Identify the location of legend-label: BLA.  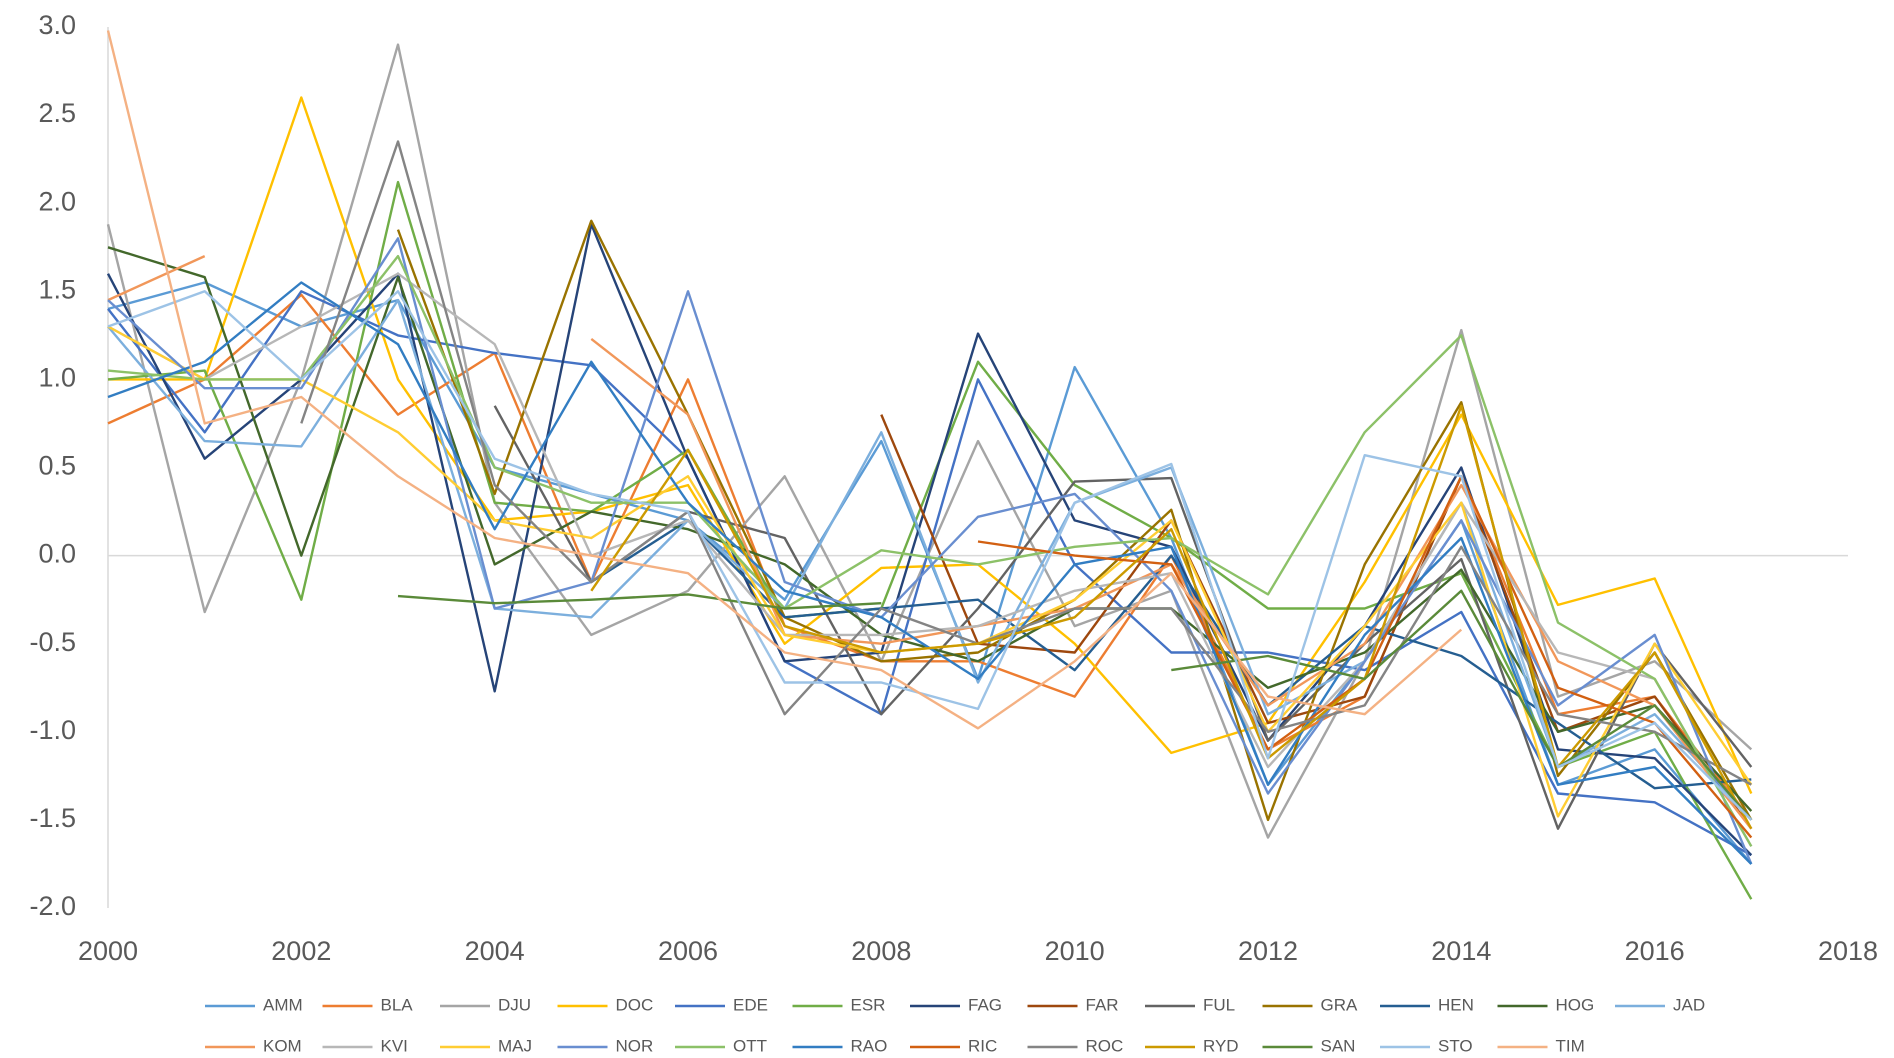
(397, 1004).